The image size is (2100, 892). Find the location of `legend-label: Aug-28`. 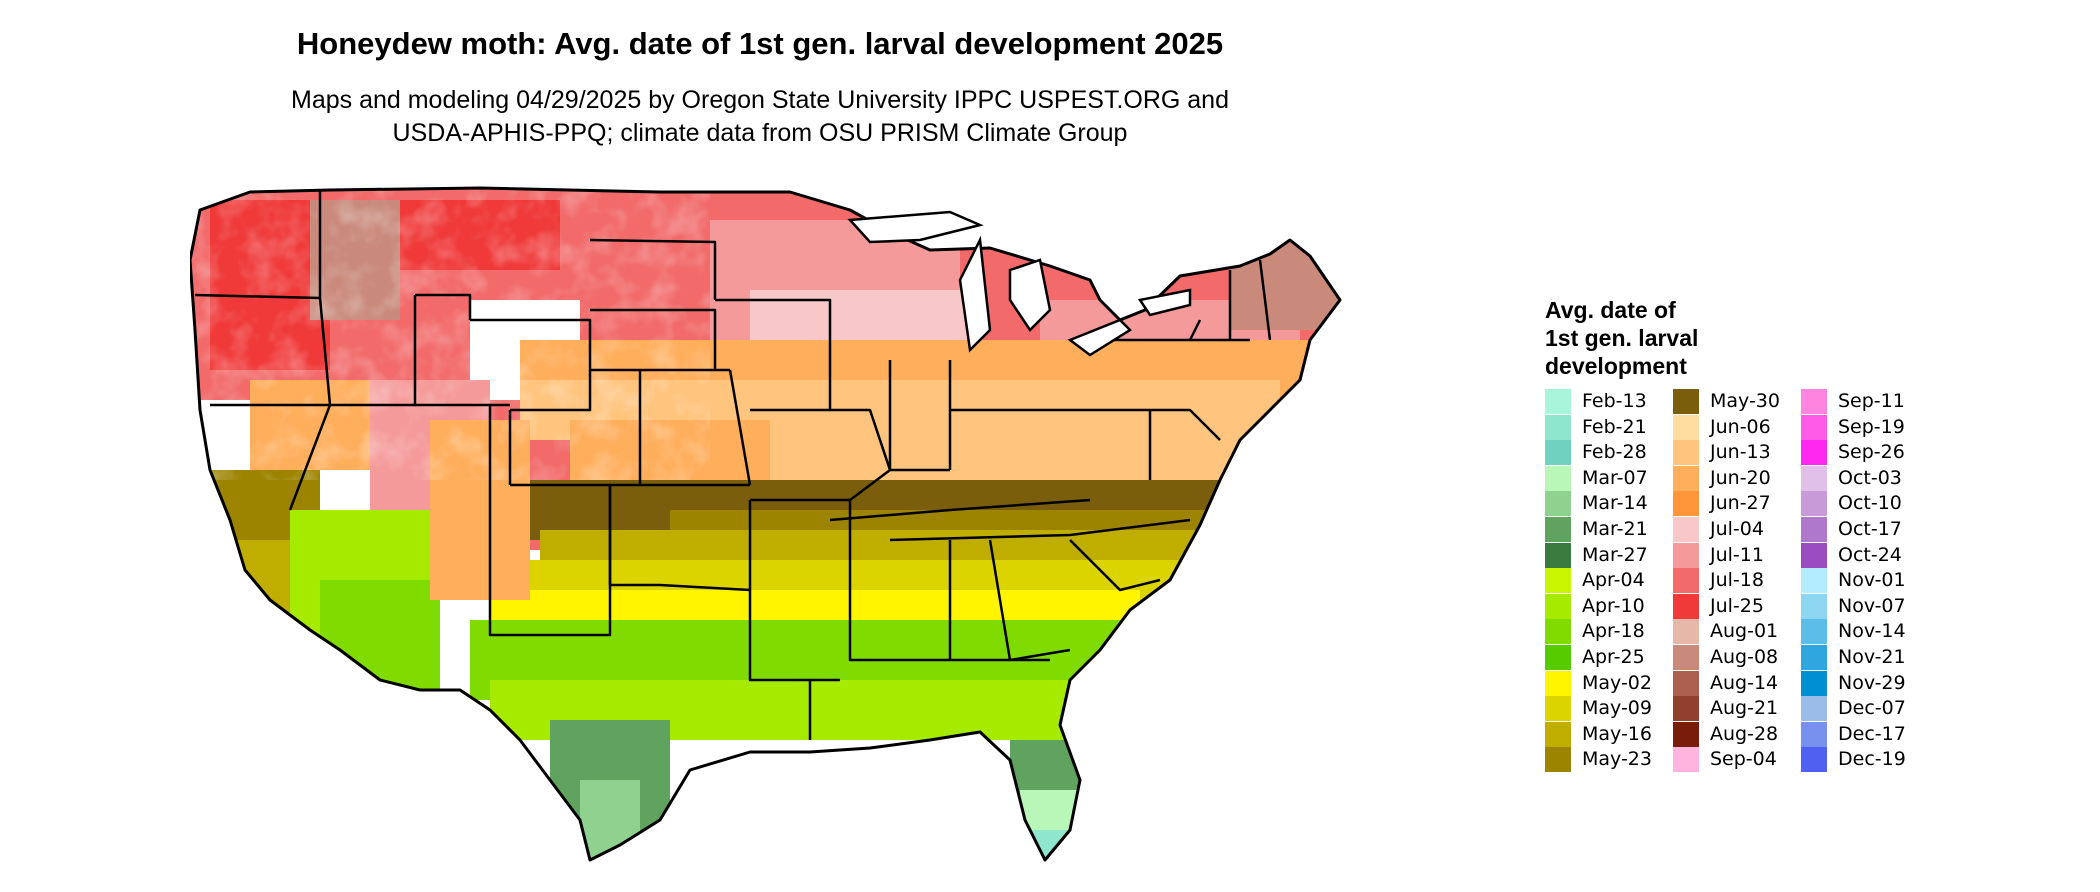

legend-label: Aug-28 is located at coordinates (1744, 733).